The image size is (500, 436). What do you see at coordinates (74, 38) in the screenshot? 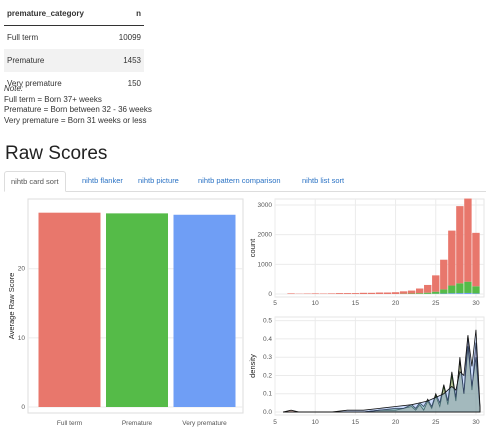
I see `table-row: Full term 10099` at bounding box center [74, 38].